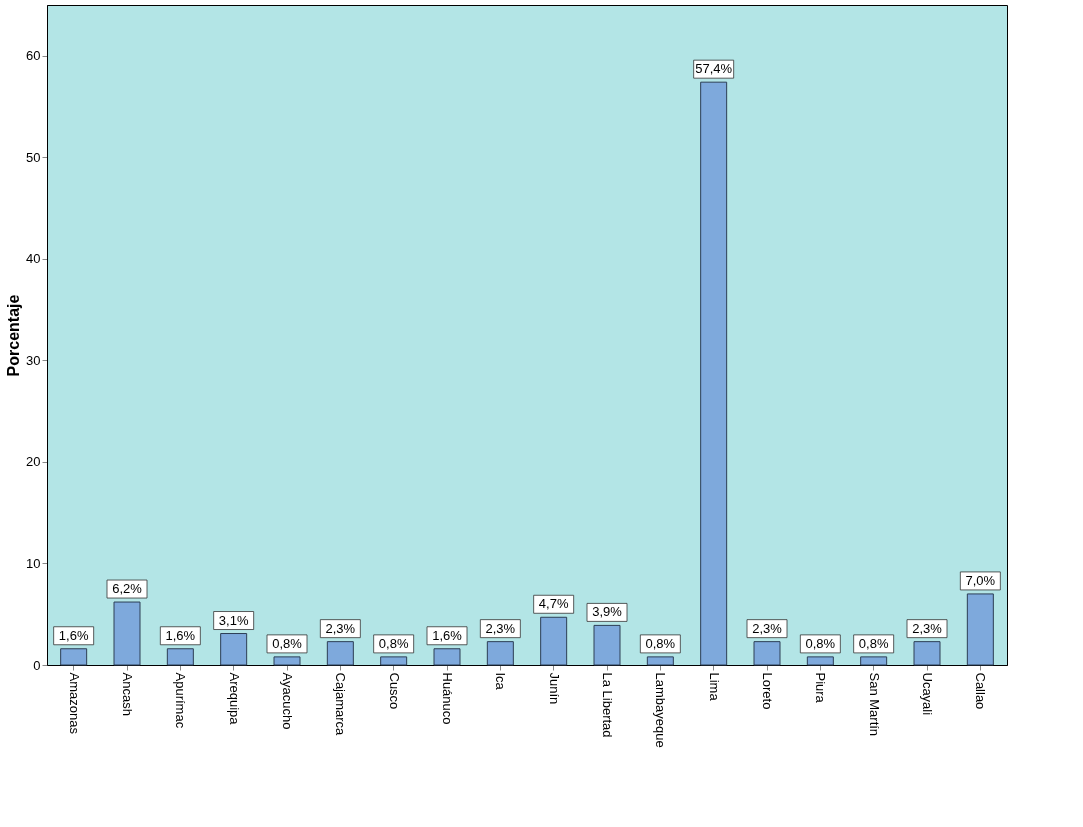 This screenshot has width=1083, height=827. What do you see at coordinates (981, 691) in the screenshot?
I see `x-tick-label: Callao` at bounding box center [981, 691].